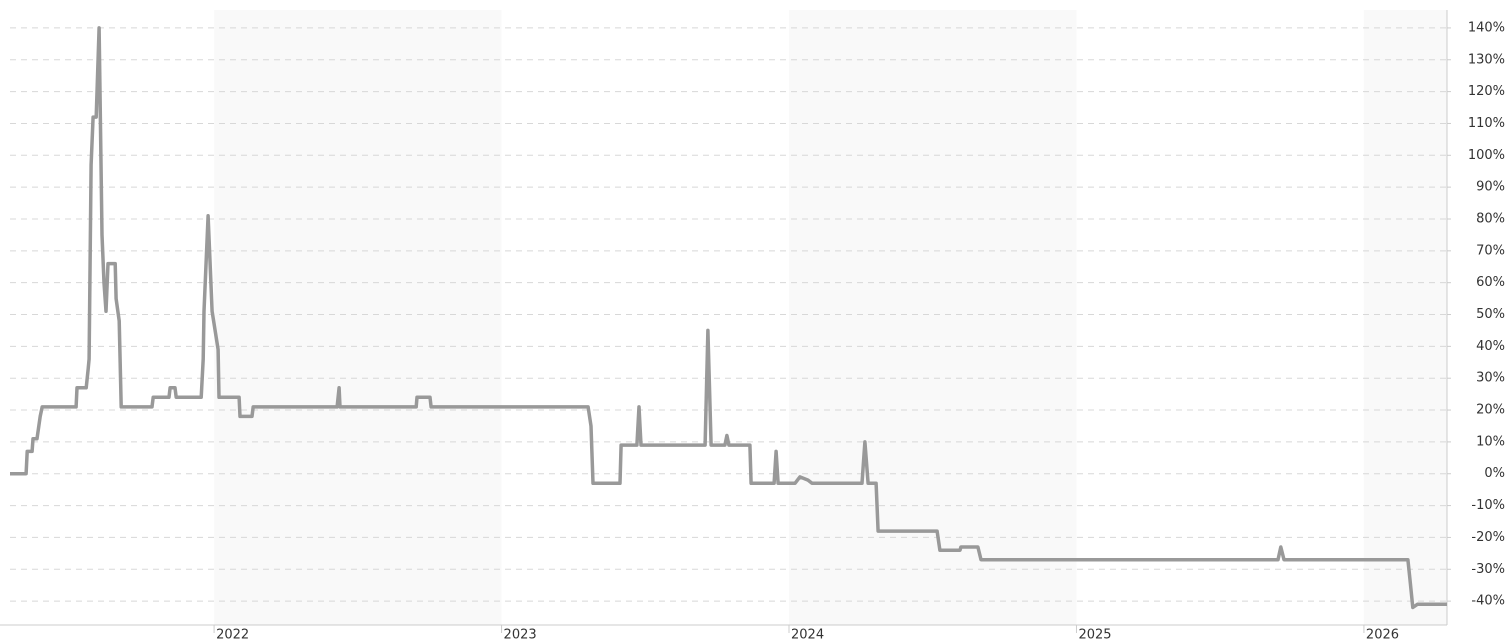  I want to click on y-tick-label: 90%, so click(1490, 187).